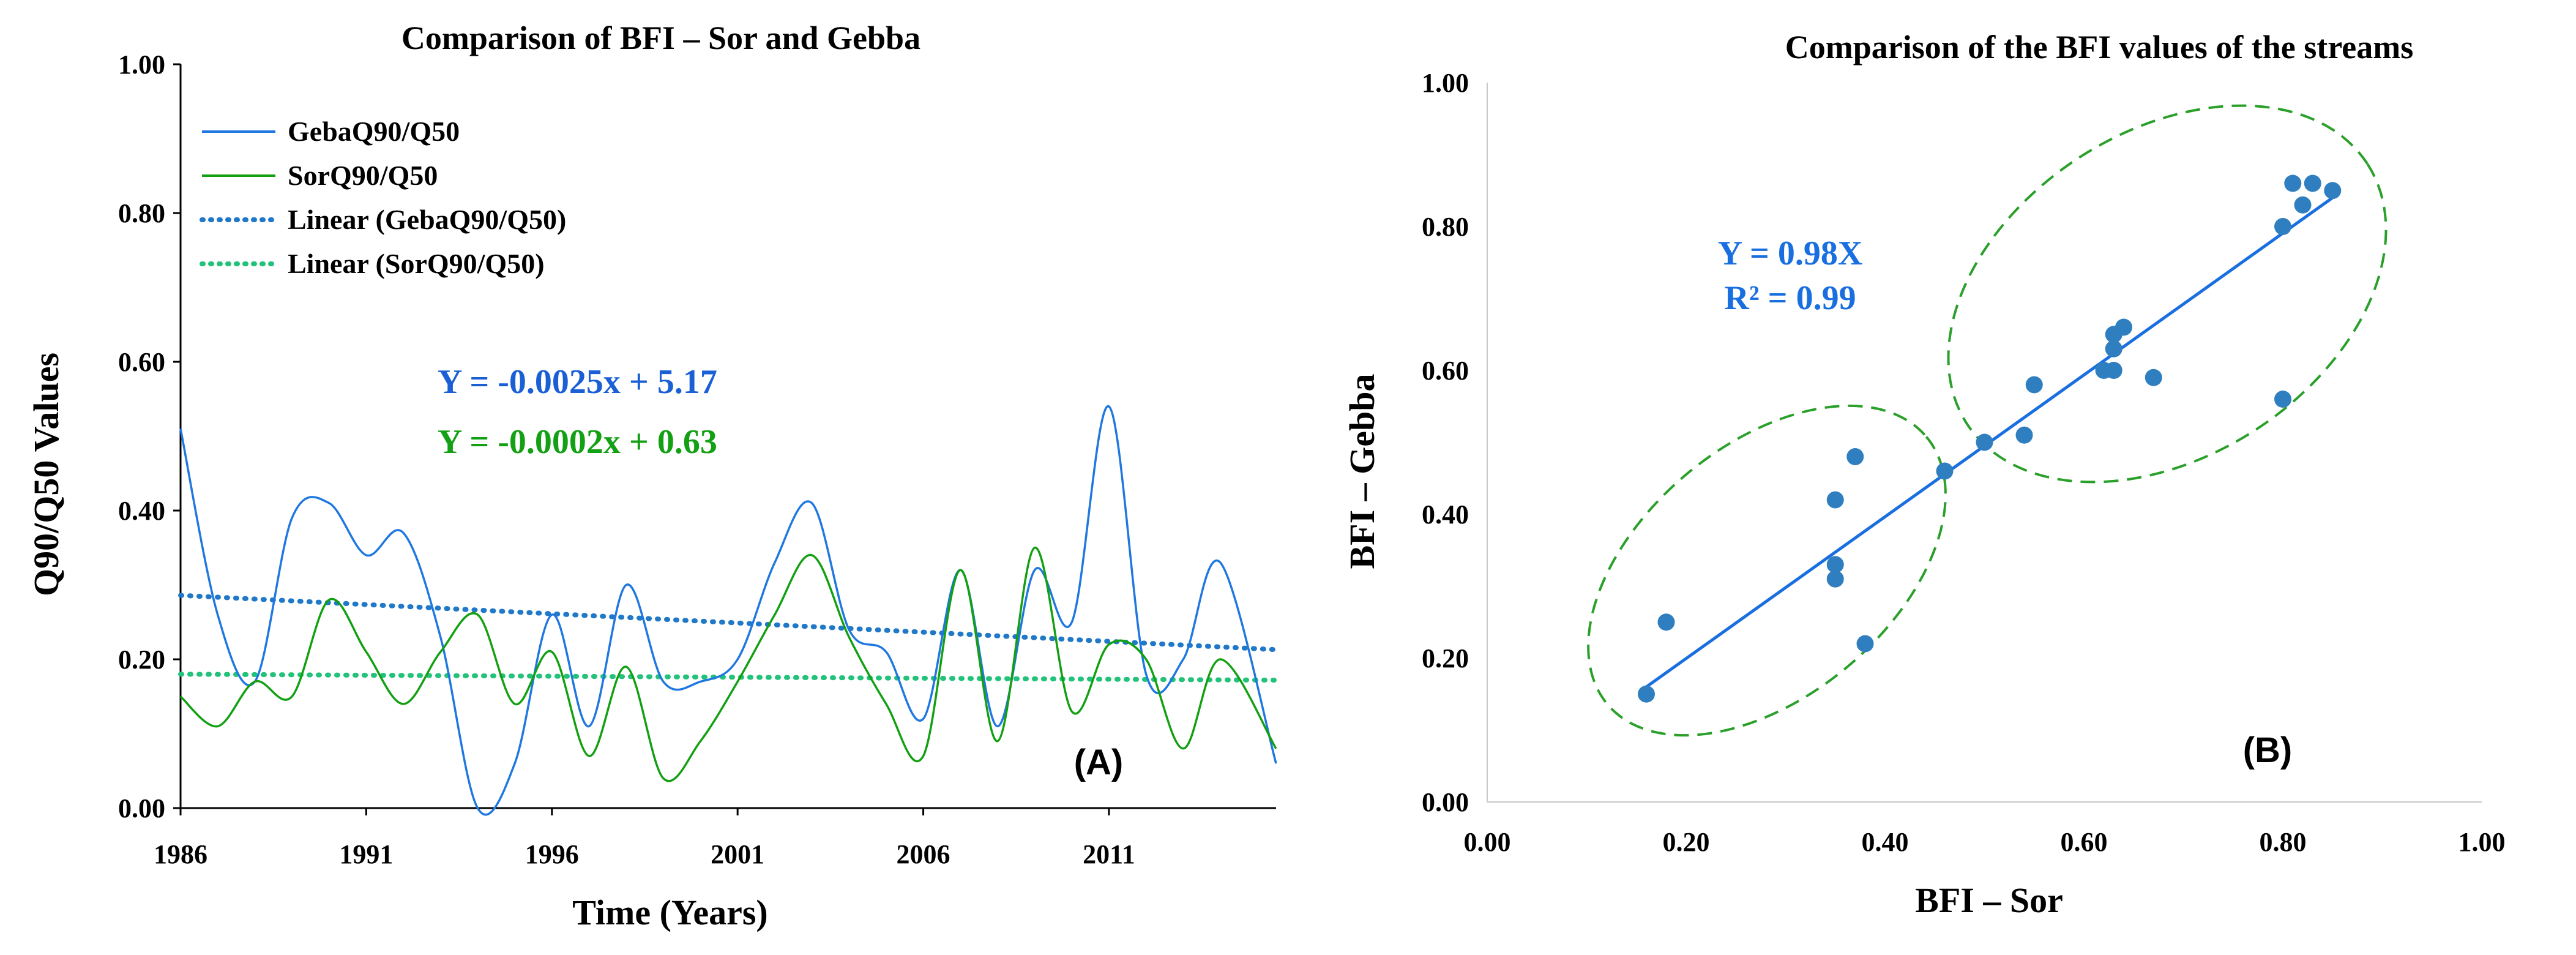  Describe the element at coordinates (2268, 750) in the screenshot. I see `panel-b-label: (B)` at that location.